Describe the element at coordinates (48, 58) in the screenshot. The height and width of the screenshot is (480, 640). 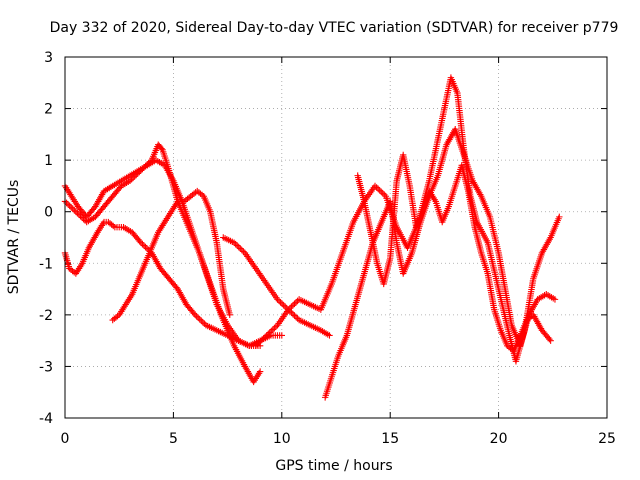
I see `y-tick-label: 3` at that location.